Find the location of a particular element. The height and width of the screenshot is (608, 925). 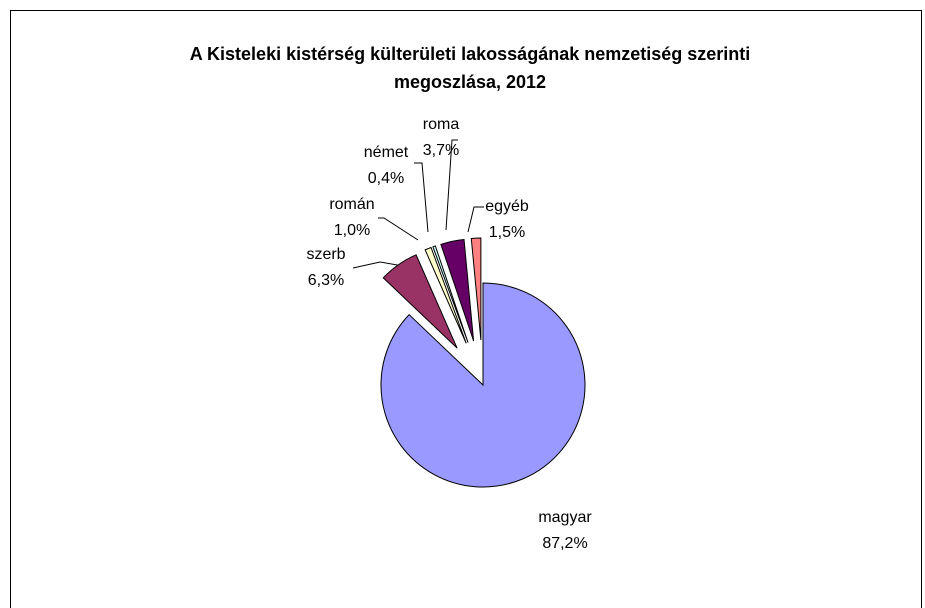

leader-lines is located at coordinates (418, 204).